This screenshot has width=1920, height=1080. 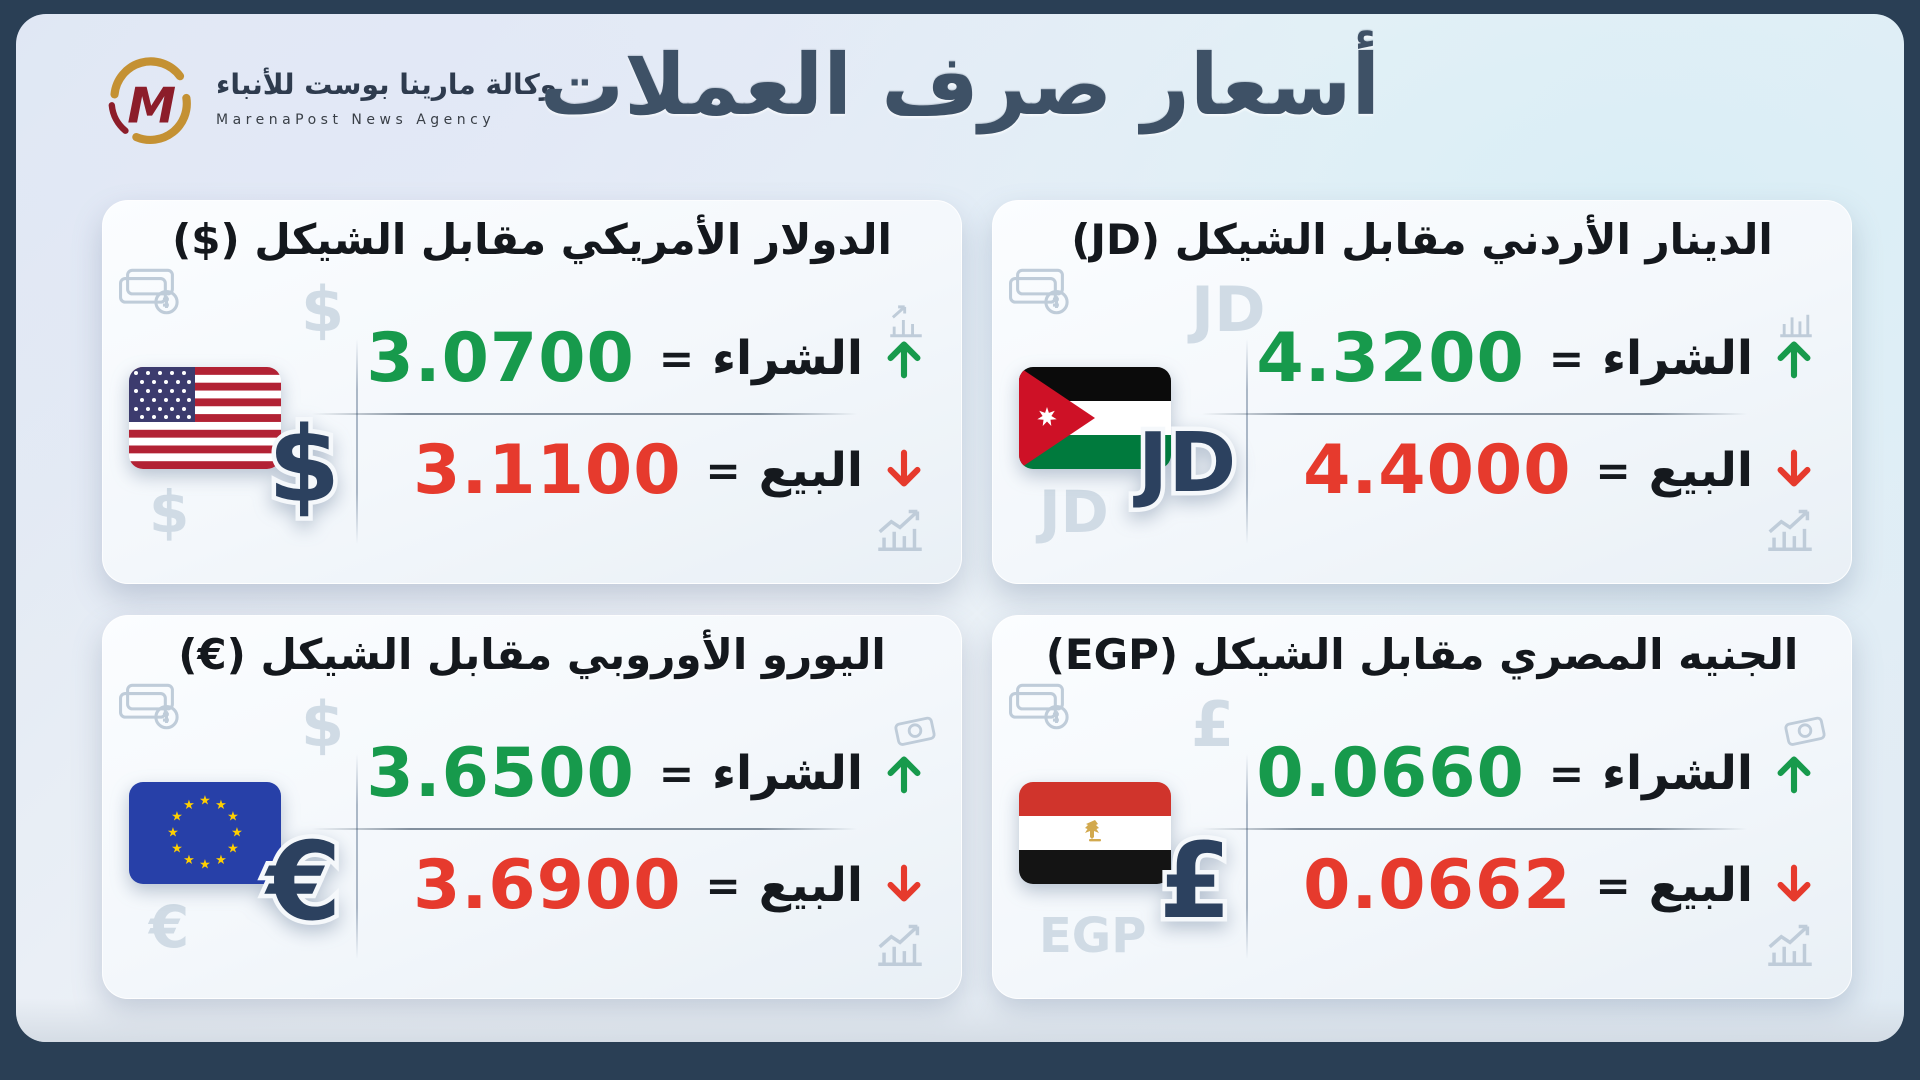 I want to click on jordan-flag: JD, so click(x=1130, y=441).